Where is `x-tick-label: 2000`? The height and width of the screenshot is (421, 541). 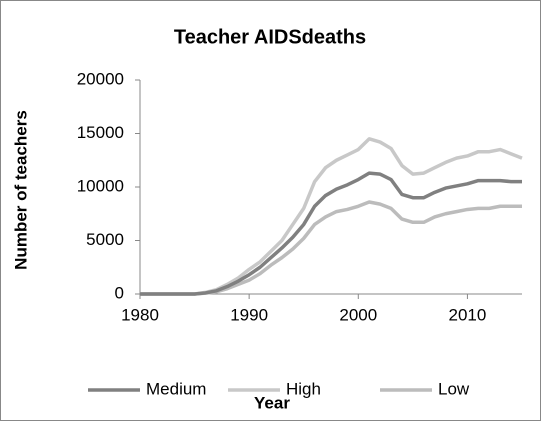 x-tick-label: 2000 is located at coordinates (358, 314).